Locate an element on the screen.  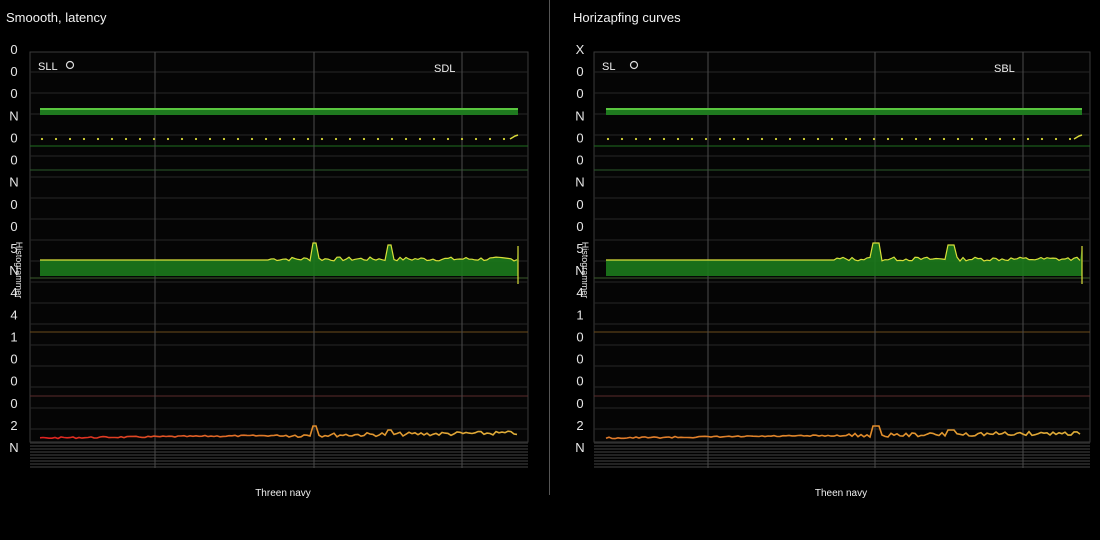
y-ticks: 0 0 0 N 0 0 N 0 0 5 N 4 4 1 0 0 0 2 N is located at coordinates (13, 248).